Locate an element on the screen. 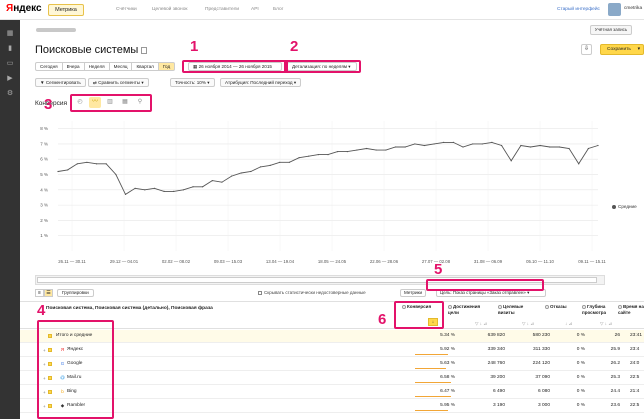 The image size is (644, 419). user-name: cmetrika is located at coordinates (633, 8).